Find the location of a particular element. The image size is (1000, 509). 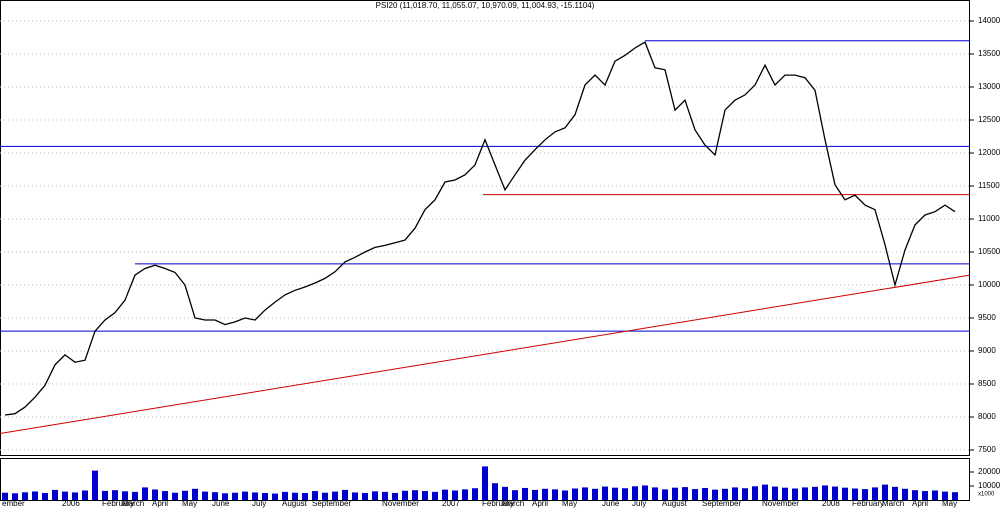

y-tick-label: 13500 is located at coordinates (989, 53).